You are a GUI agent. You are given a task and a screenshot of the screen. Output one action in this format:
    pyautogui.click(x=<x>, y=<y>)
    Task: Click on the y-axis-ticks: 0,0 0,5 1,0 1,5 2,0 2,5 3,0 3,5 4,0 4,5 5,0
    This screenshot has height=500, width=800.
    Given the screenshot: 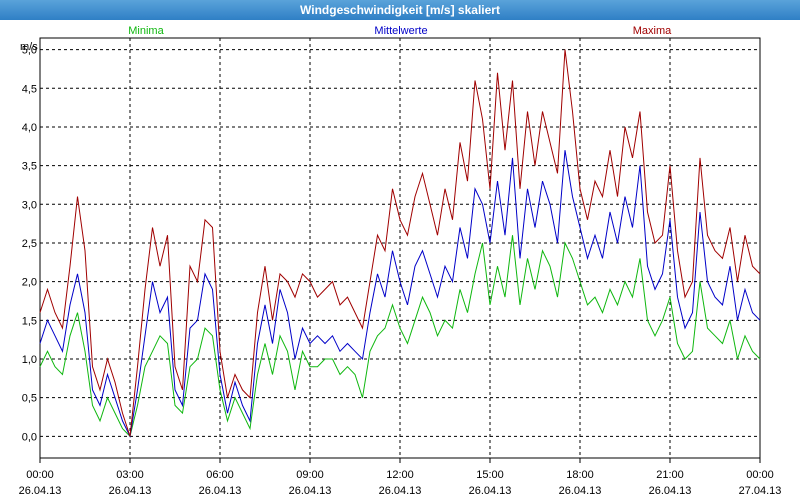 What is the action you would take?
    pyautogui.click(x=29, y=244)
    